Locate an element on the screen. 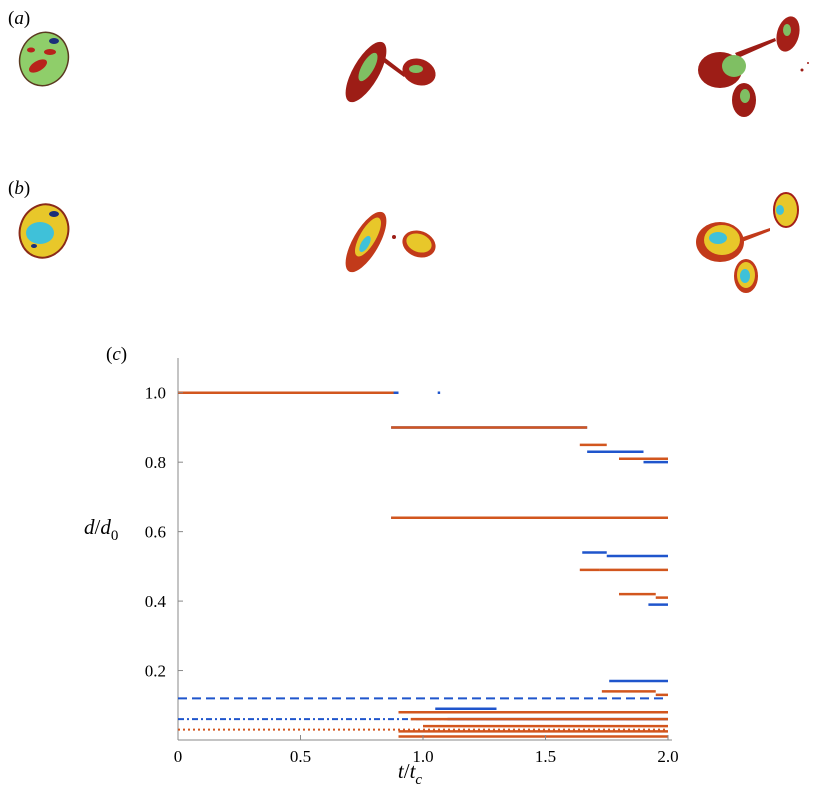  x-tick-label: 0 is located at coordinates (178, 756).